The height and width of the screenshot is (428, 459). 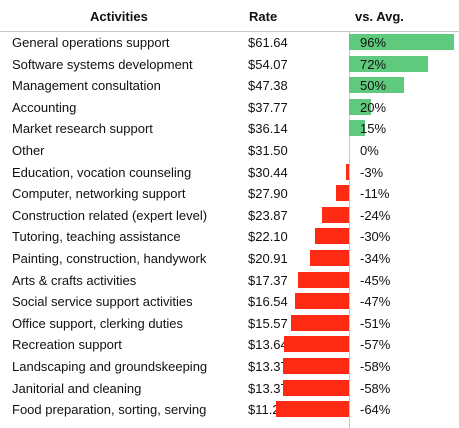 I want to click on activity-label: Market research support, so click(x=82, y=129).